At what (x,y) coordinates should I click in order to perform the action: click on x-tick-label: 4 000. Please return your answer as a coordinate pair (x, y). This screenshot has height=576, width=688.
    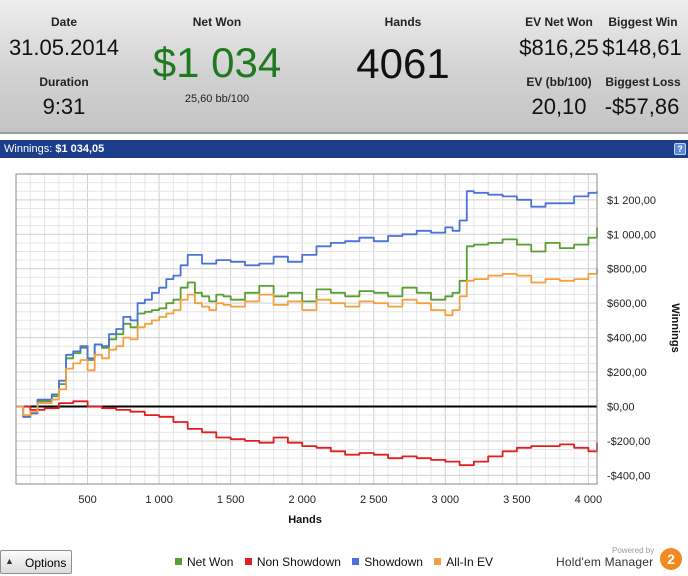
    Looking at the image, I should click on (589, 500).